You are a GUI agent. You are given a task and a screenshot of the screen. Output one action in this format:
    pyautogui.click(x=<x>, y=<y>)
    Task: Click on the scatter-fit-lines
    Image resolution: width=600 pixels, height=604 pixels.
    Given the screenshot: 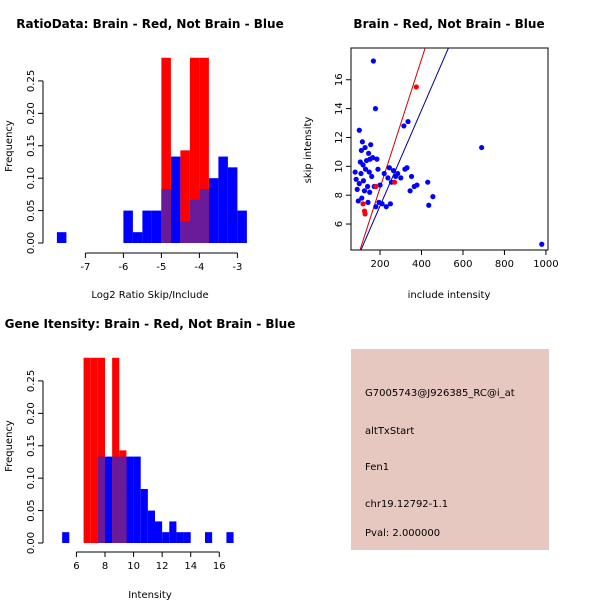 What is the action you would take?
    pyautogui.click(x=404, y=149)
    